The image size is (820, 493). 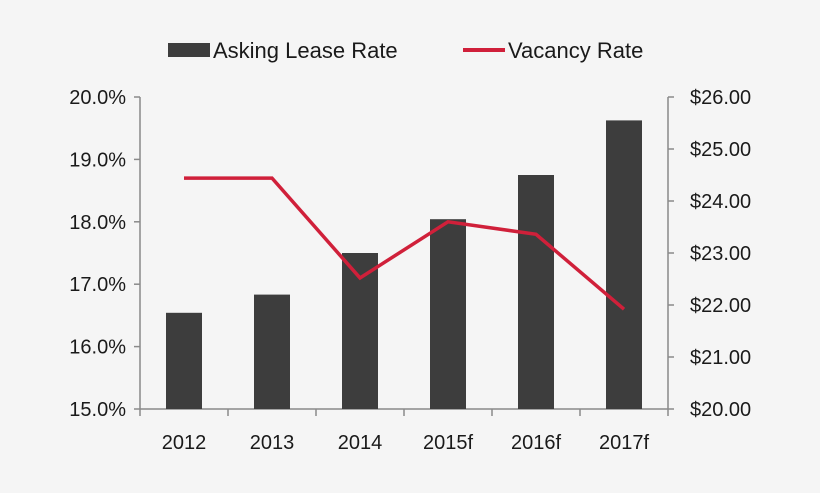 What do you see at coordinates (272, 443) in the screenshot?
I see `x-tick-label: 2013` at bounding box center [272, 443].